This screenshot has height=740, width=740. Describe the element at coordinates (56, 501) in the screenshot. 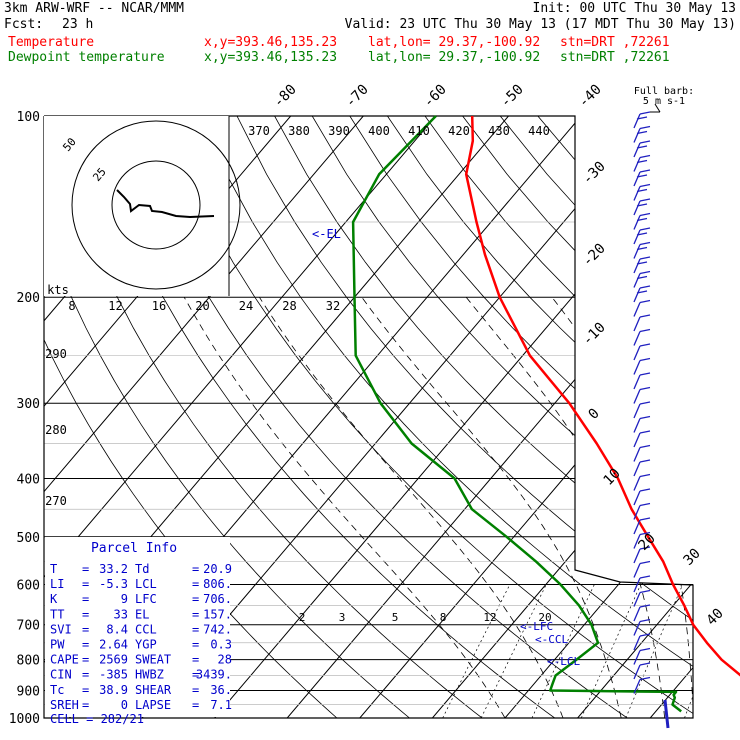

I see `theta-left-label: 270` at that location.